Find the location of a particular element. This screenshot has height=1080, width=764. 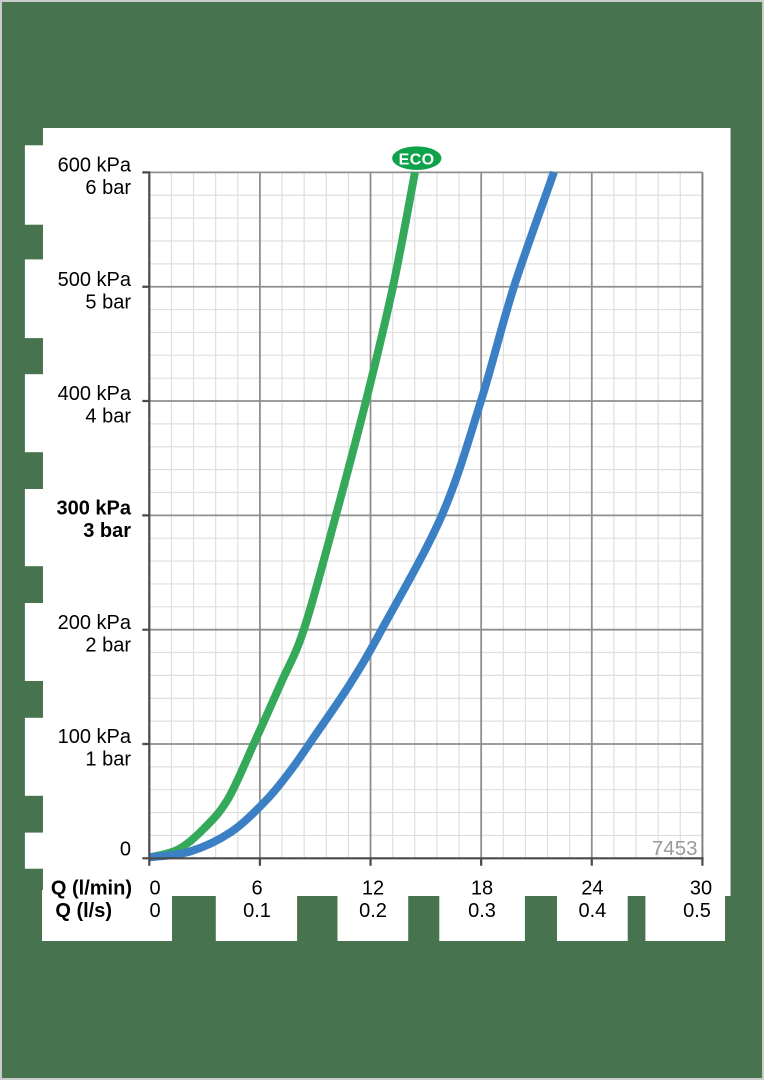

svg-text: 5 bar is located at coordinates (108, 302).